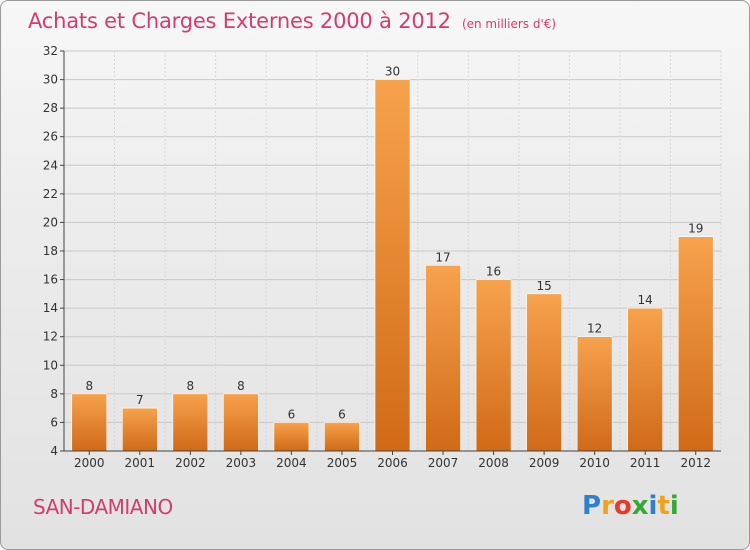 This screenshot has height=550, width=750. What do you see at coordinates (50, 165) in the screenshot?
I see `y-tick-label: 24` at bounding box center [50, 165].